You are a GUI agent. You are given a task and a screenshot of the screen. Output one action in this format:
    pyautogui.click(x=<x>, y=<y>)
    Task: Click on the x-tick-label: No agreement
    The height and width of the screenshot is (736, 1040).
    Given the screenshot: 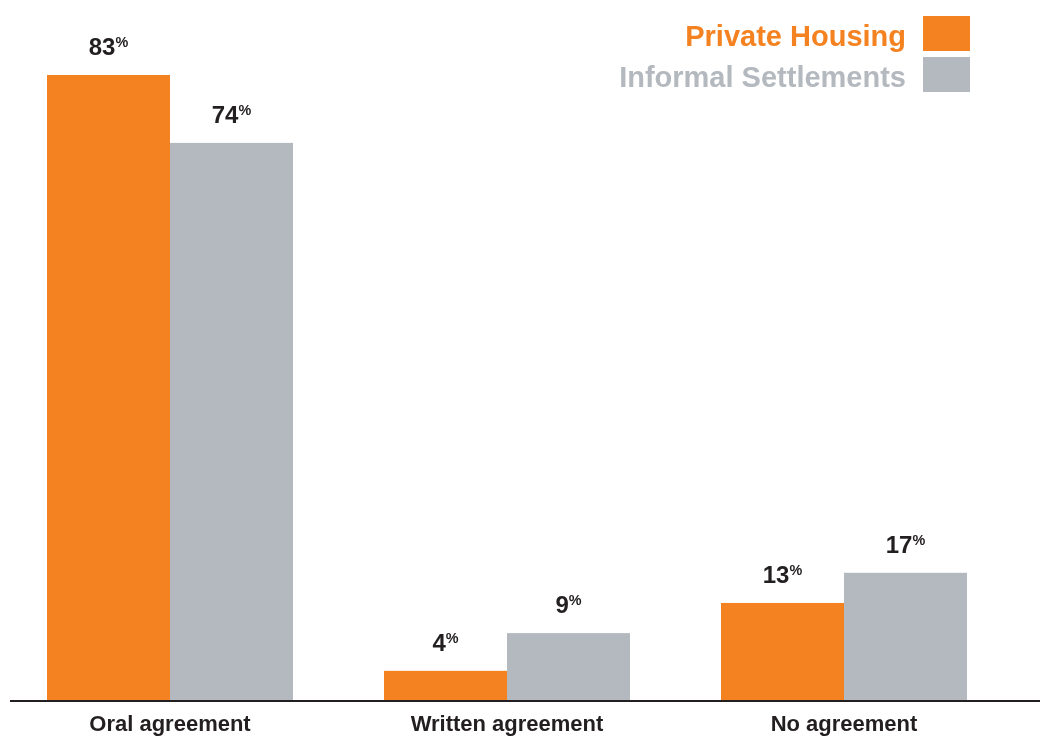 What is the action you would take?
    pyautogui.click(x=844, y=723)
    